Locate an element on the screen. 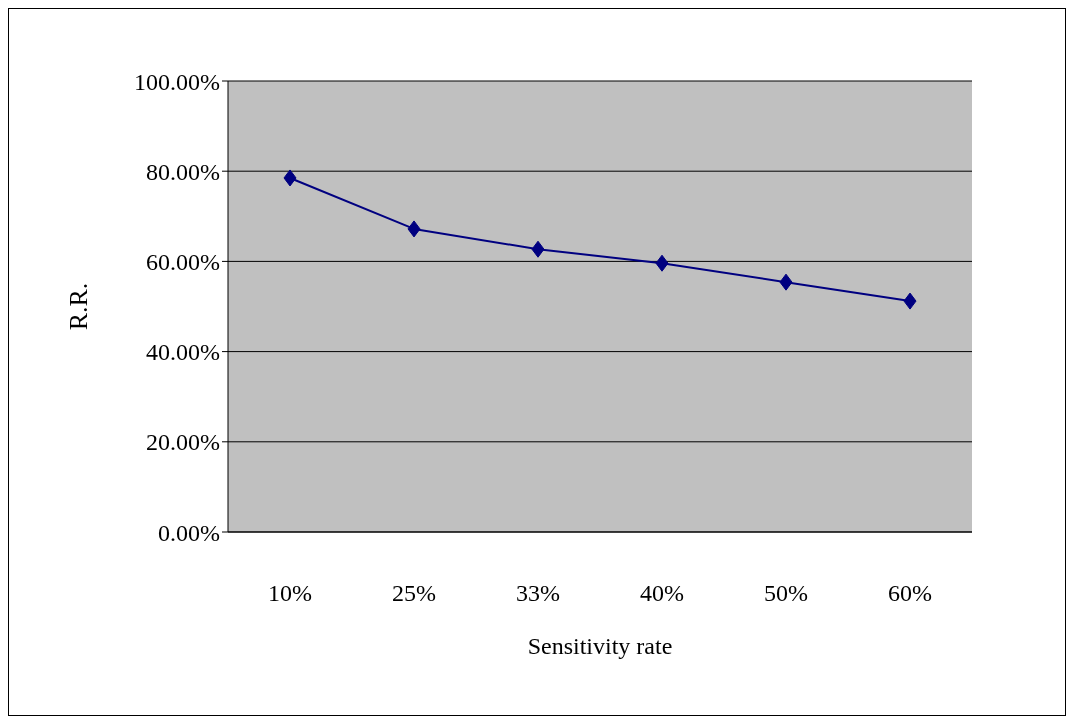 The height and width of the screenshot is (724, 1074). y-tick-label: 0.00% is located at coordinates (189, 532).